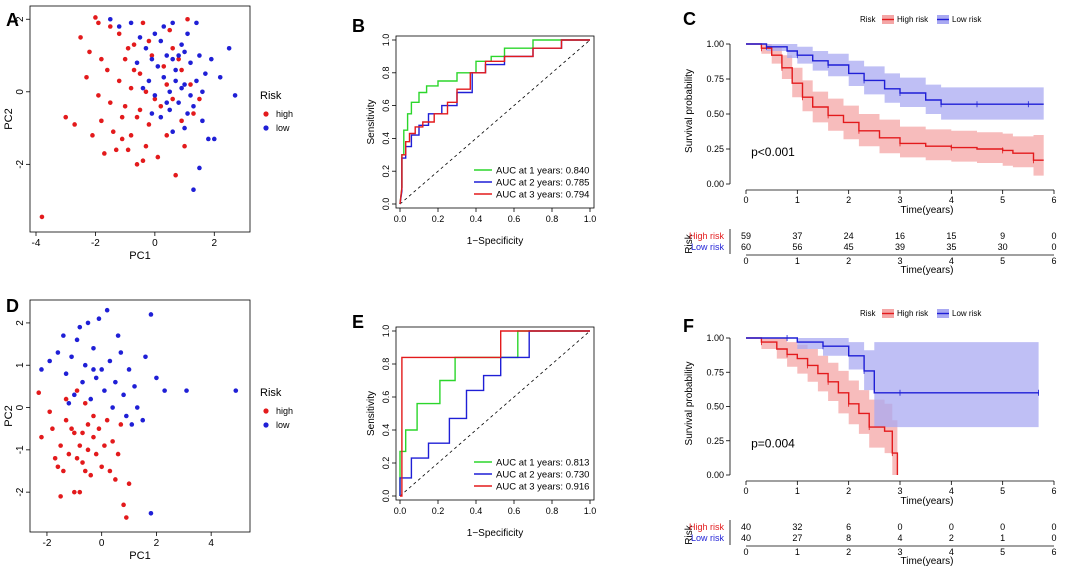 This screenshot has width=1072, height=567. What do you see at coordinates (899, 491) in the screenshot?
I see `x-tick-label: 3` at bounding box center [899, 491].